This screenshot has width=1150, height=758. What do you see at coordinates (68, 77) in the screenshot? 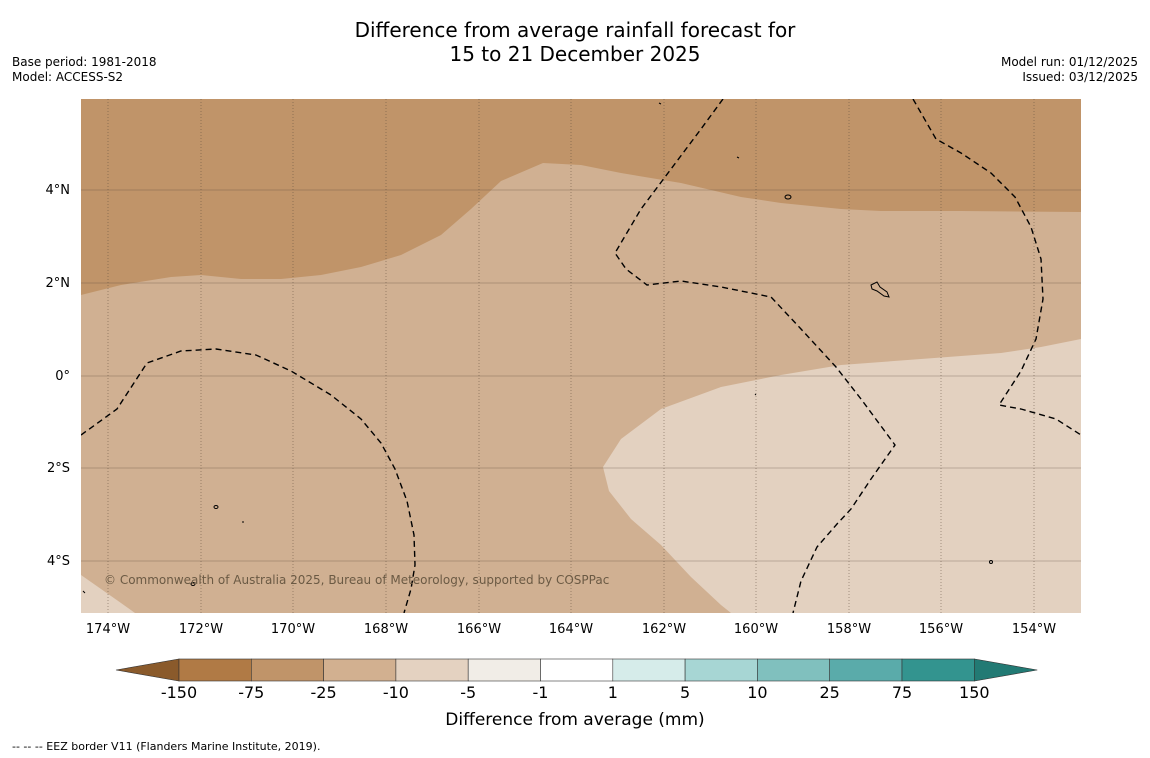
I see `model-text: Model: ACCESS-S2` at bounding box center [68, 77].